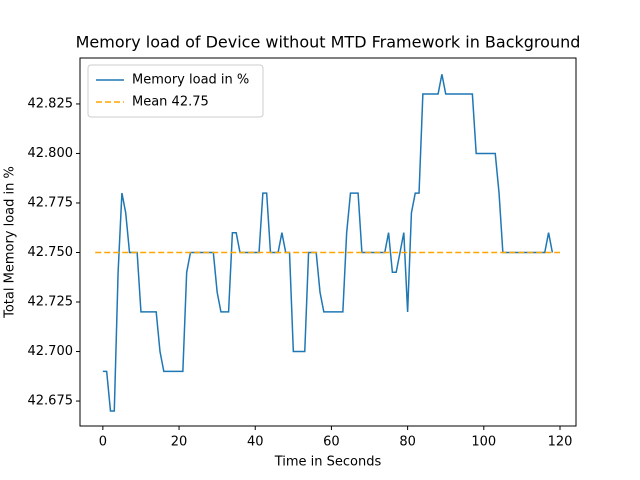 The width and height of the screenshot is (640, 480). I want to click on y-tick-label: 42.700, so click(51, 351).